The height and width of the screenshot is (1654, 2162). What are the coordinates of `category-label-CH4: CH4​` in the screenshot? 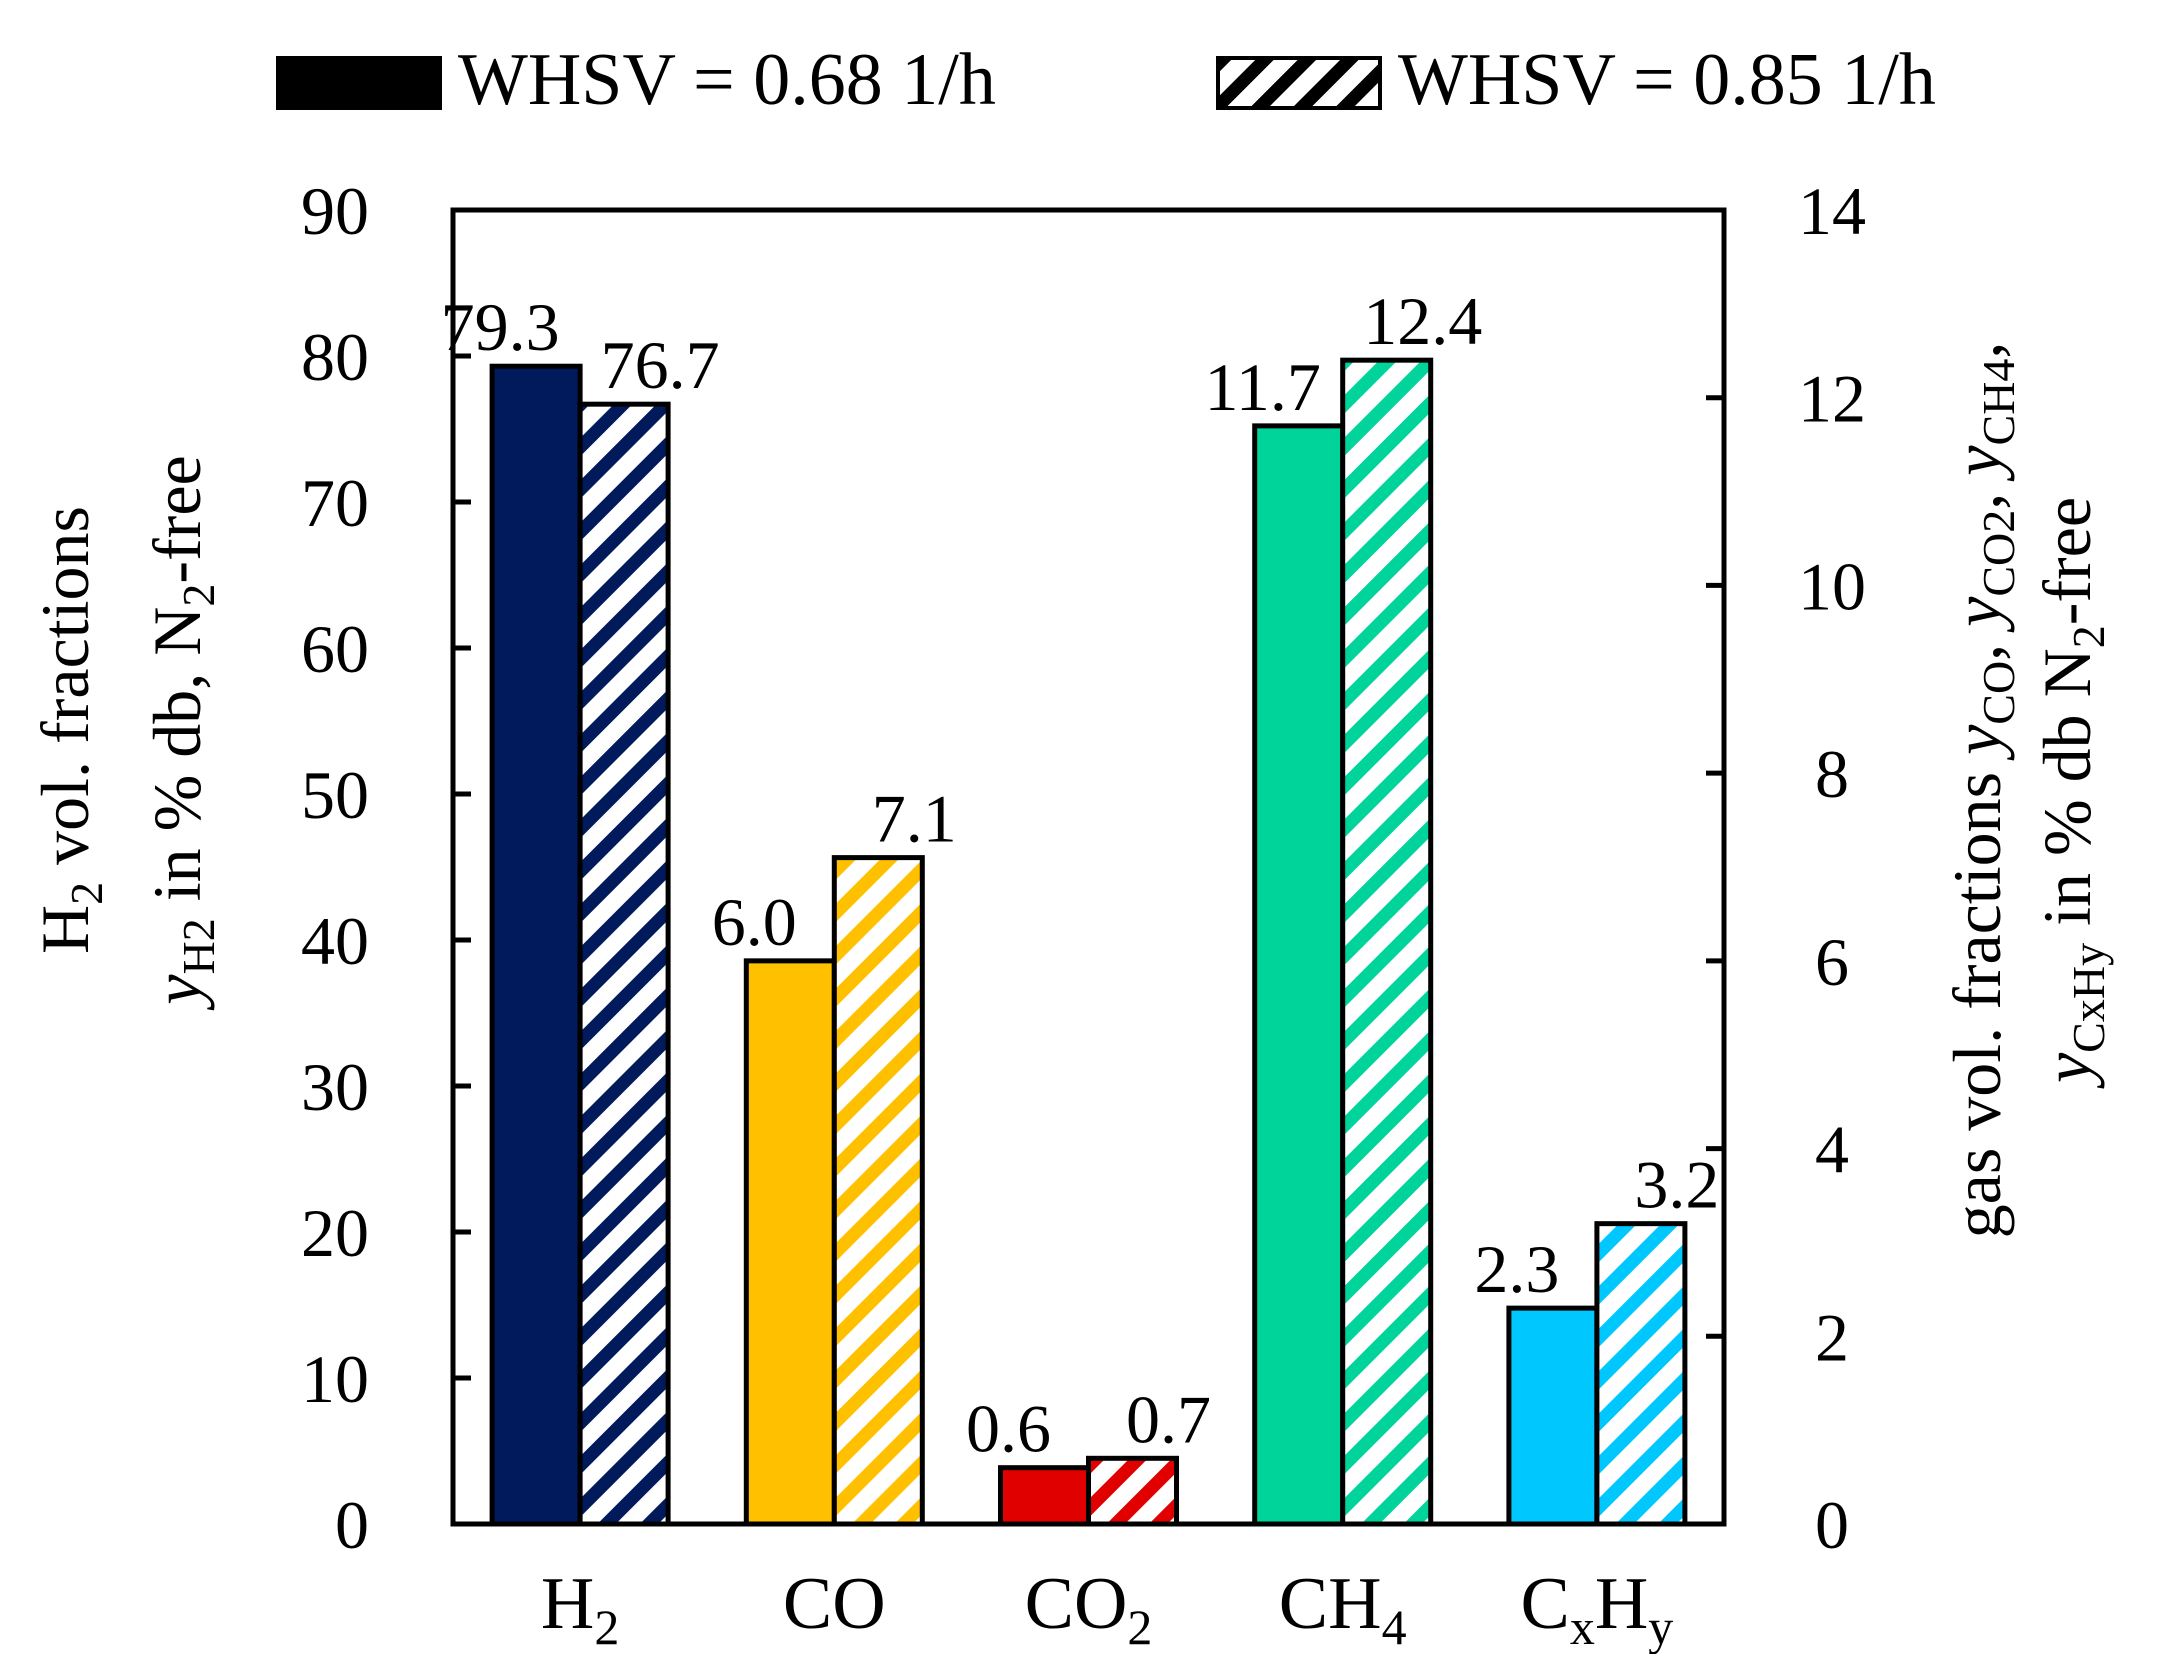 It's located at (1343, 1608).